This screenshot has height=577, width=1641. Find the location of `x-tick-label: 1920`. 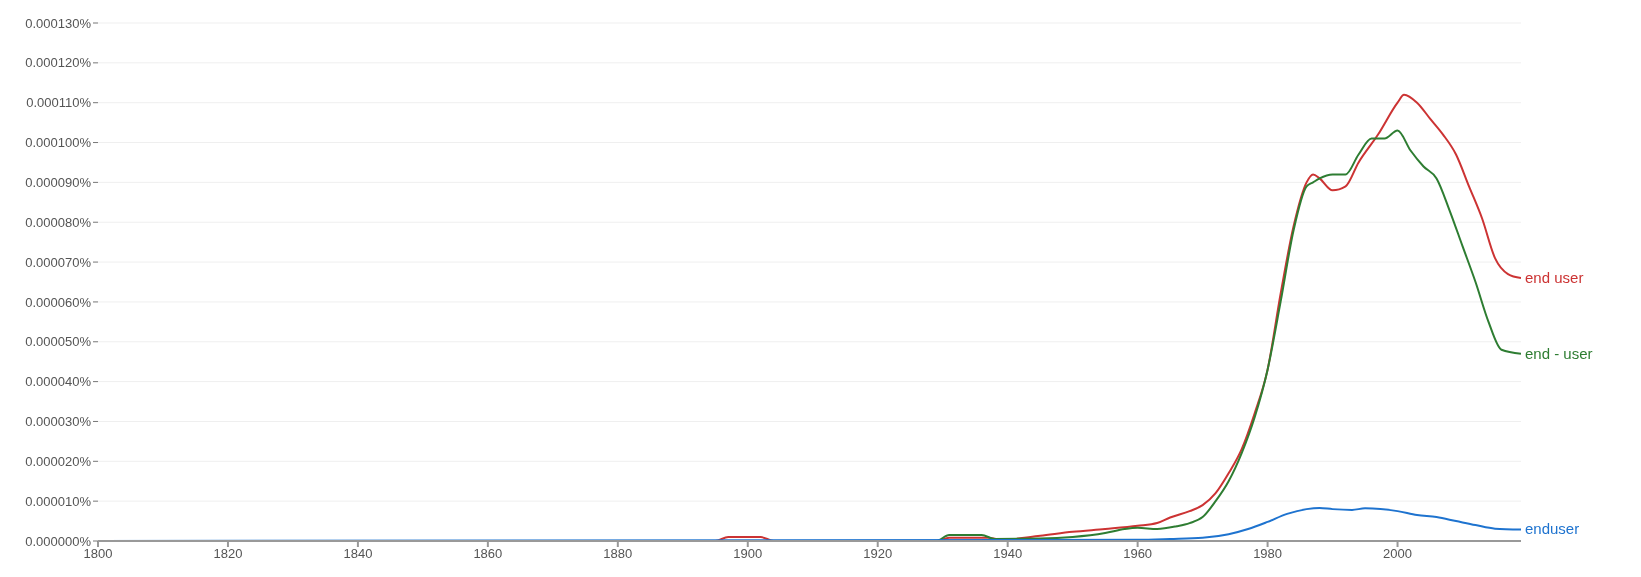

x-tick-label: 1920 is located at coordinates (878, 554).